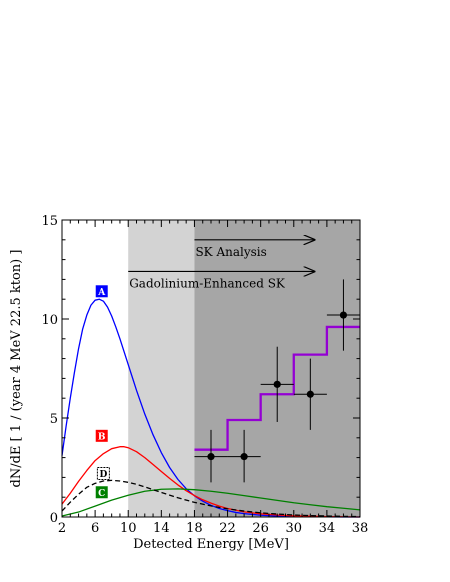  Describe the element at coordinates (327, 528) in the screenshot. I see `x-tick-label: 34` at that location.